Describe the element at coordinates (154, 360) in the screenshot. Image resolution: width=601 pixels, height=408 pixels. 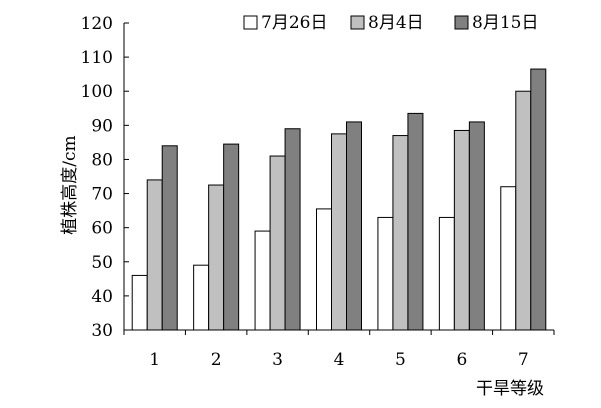
I see `x-tick-label: 1` at that location.